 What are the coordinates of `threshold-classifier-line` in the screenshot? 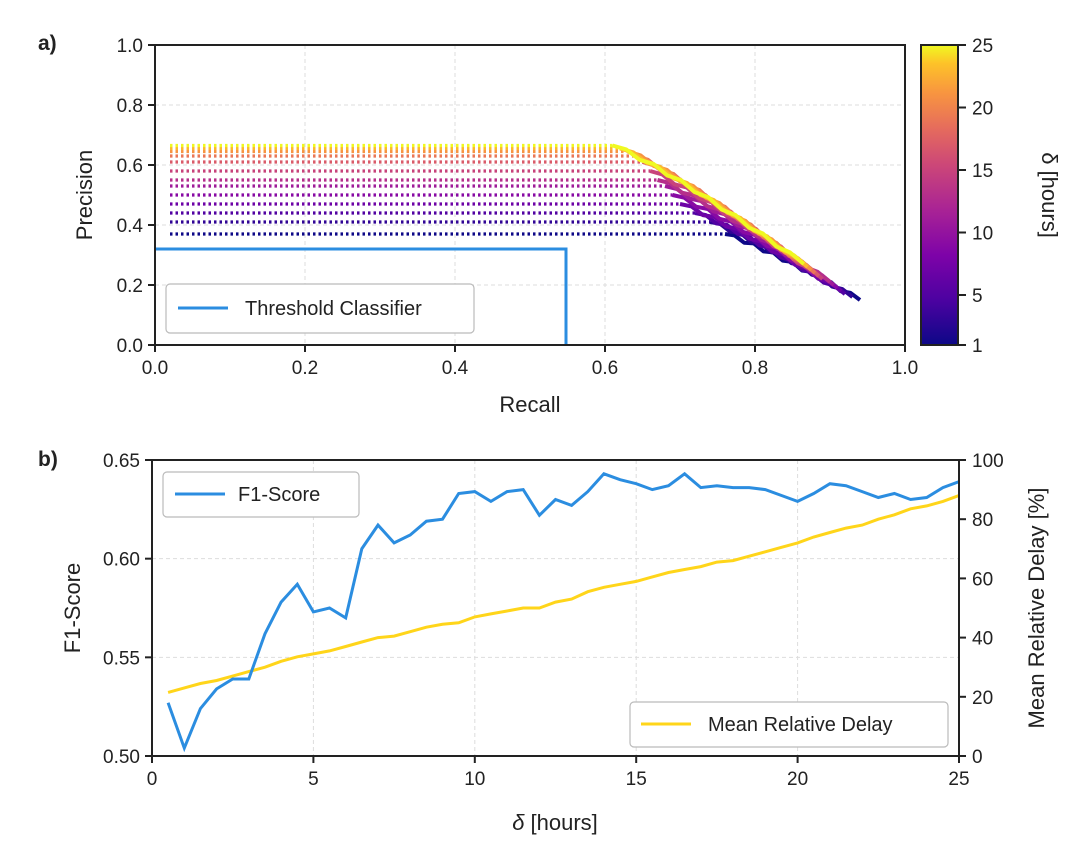 It's located at (361, 296).